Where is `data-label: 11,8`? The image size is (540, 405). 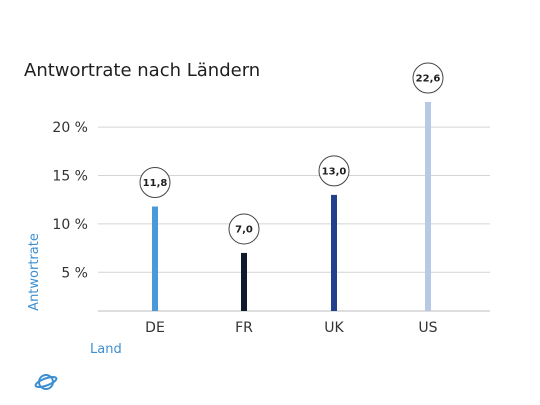 data-label: 11,8 is located at coordinates (155, 182).